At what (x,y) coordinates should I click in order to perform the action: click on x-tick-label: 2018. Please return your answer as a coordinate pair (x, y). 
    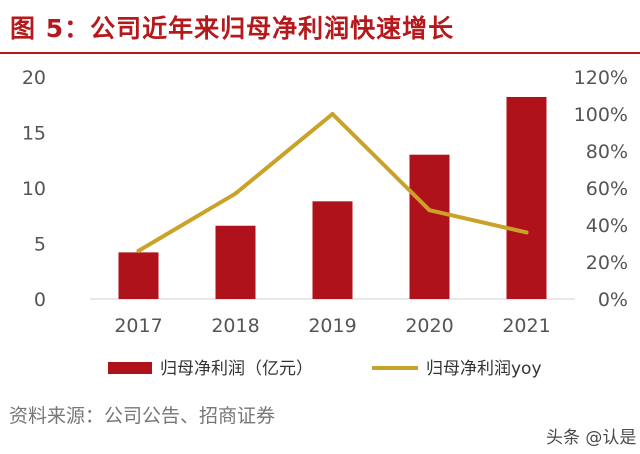
    Looking at the image, I should click on (235, 326).